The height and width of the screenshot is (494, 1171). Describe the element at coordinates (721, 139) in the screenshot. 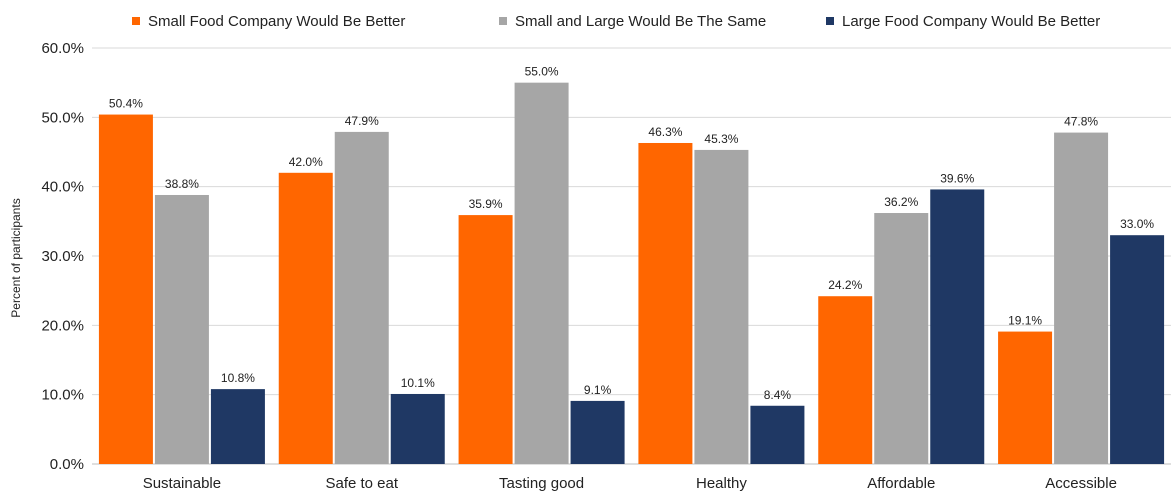

I see `data-label: 45.3%` at that location.